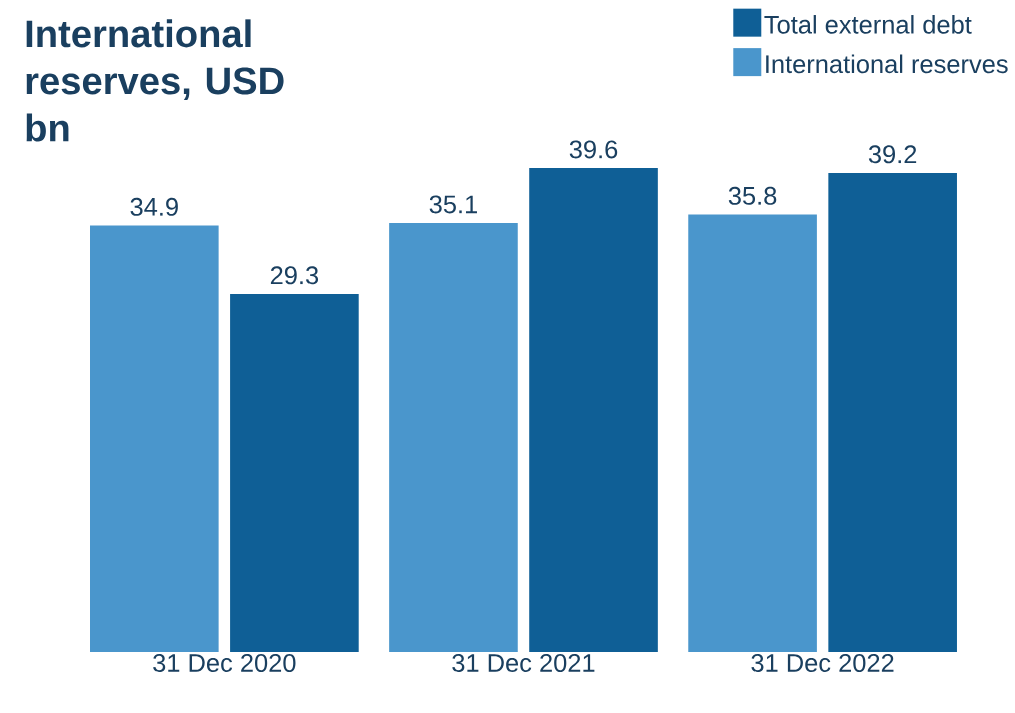 Image resolution: width=1015 pixels, height=713 pixels. Describe the element at coordinates (822, 662) in the screenshot. I see `x-tick-label: 31 Dec 2022` at that location.